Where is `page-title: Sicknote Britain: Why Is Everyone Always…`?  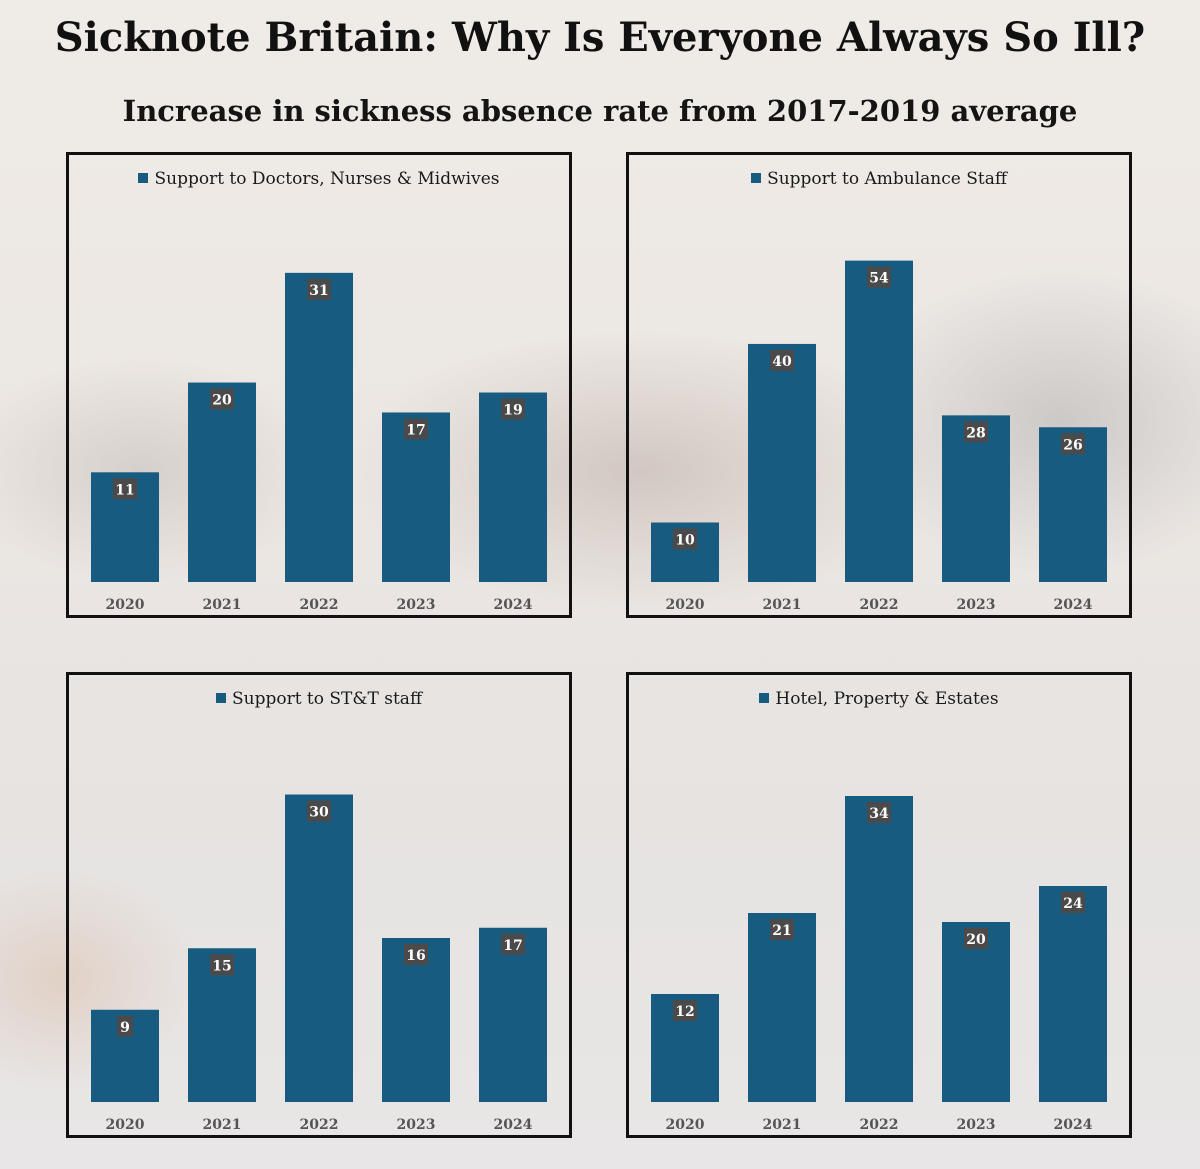
page-title: Sicknote Britain: Why Is Everyone Always… is located at coordinates (600, 37).